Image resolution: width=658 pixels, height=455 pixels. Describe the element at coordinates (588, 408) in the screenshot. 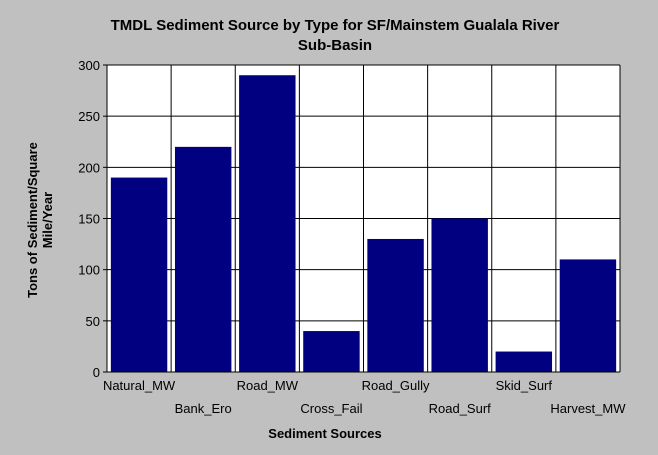

I see `x-tick-label-harvest-mw: Harvest_MW` at that location.